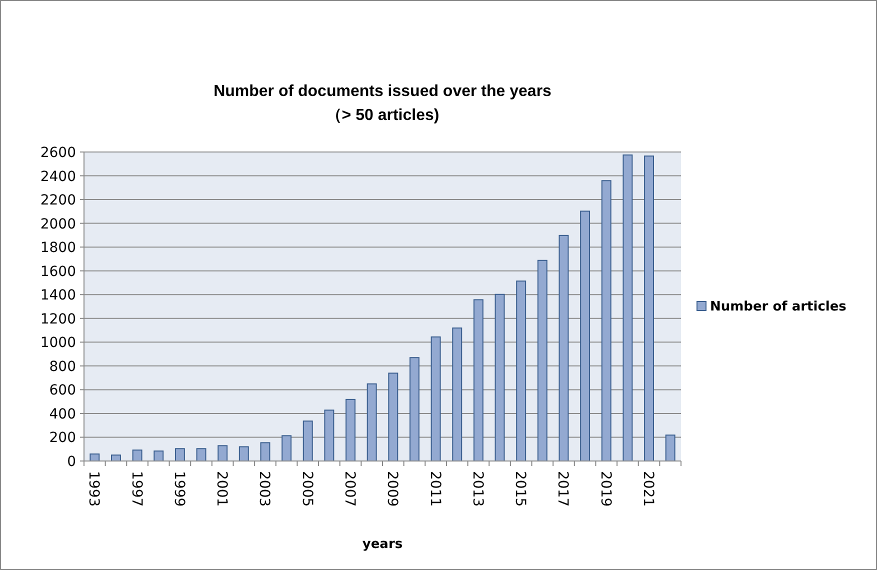 The image size is (877, 570). Describe the element at coordinates (62, 366) in the screenshot. I see `y-tick-label: 800` at that location.